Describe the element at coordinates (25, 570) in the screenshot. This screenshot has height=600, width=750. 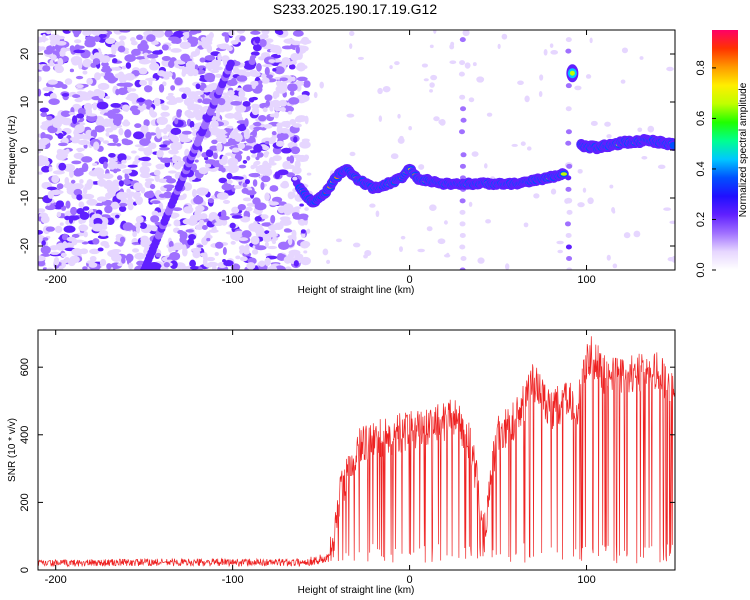
I see `y-tick-label: 0` at that location.